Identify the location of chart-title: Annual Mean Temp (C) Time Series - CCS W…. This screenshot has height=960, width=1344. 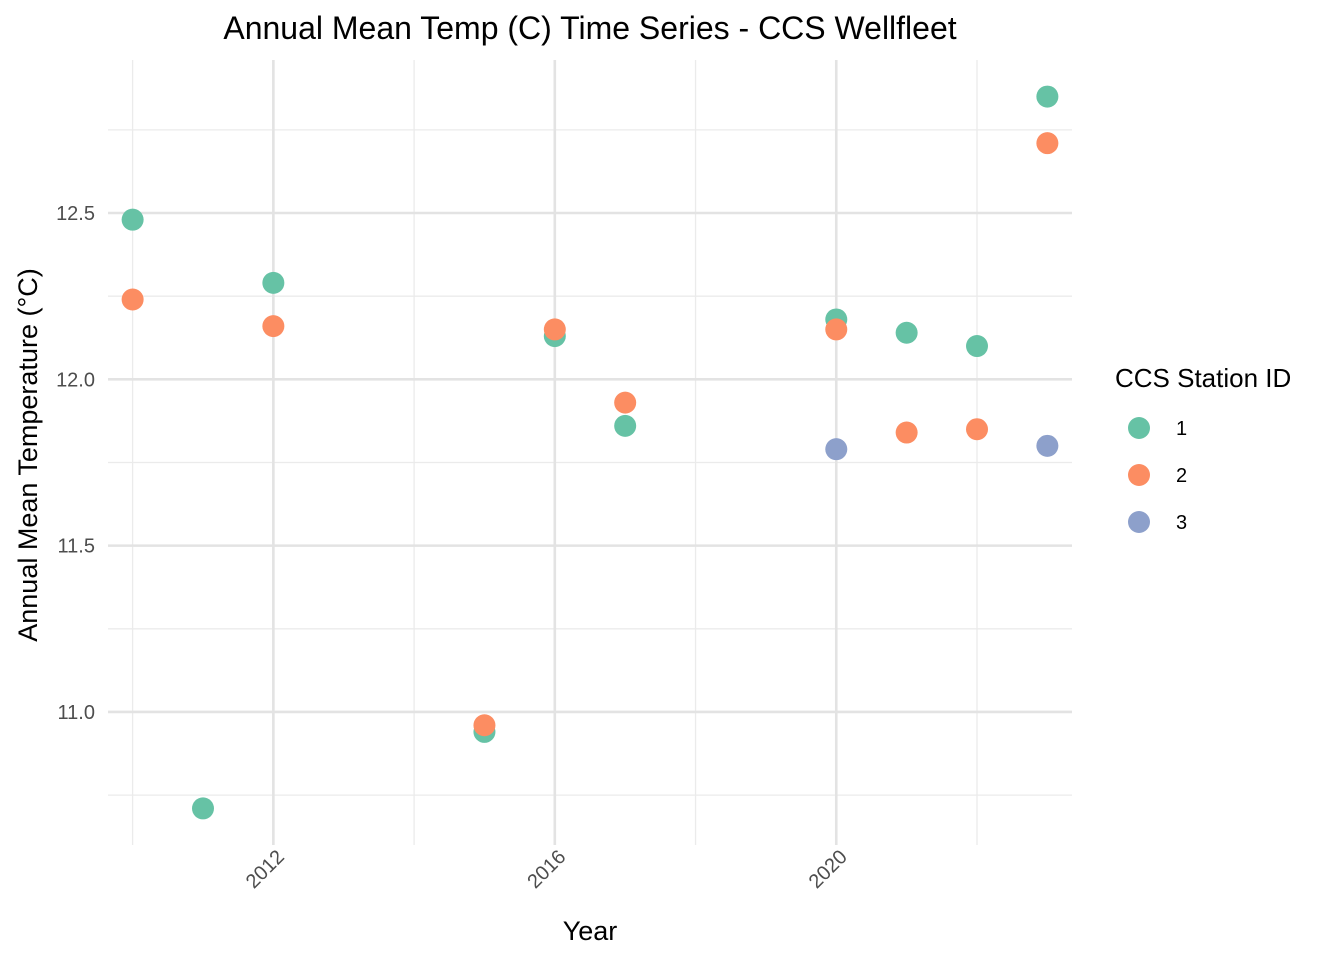
(589, 28).